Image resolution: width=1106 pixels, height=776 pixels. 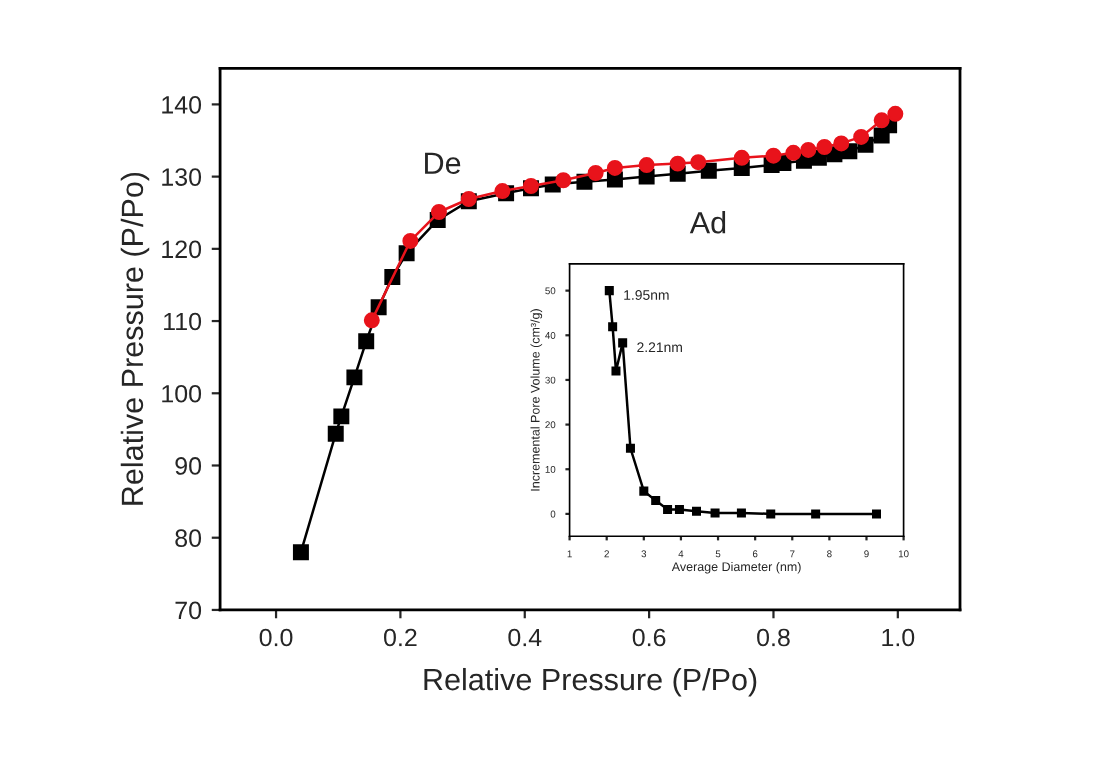 I want to click on y-tick-label: 120, so click(x=182, y=249).